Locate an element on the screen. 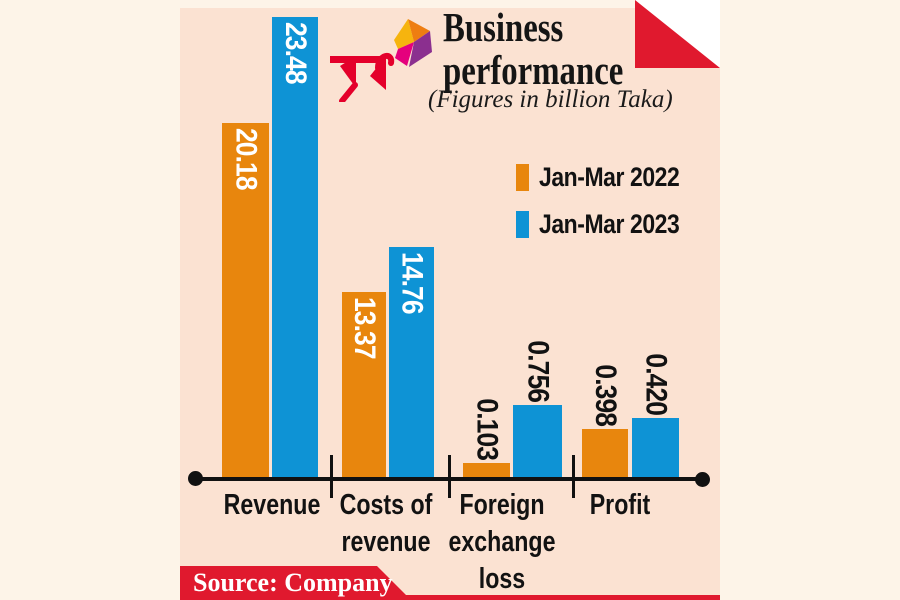 The width and height of the screenshot is (900, 600). value-label-jan-mar-2023-foreign-exchange-loss: 0.756 is located at coordinates (538, 371).